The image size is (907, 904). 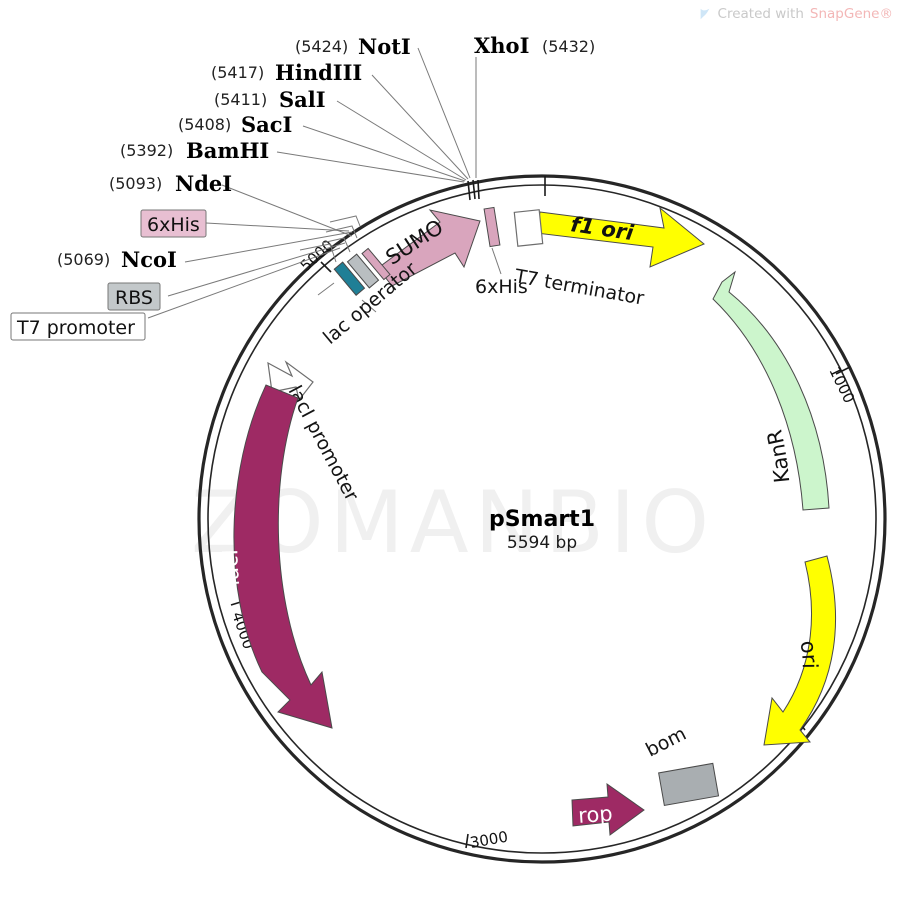 I want to click on feature-label-kanr: KanR, so click(x=778, y=456).